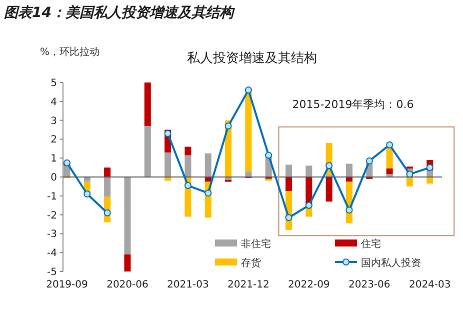 This screenshot has height=326, width=463. What do you see at coordinates (52, 196) in the screenshot?
I see `y-tick-label: -1` at bounding box center [52, 196].